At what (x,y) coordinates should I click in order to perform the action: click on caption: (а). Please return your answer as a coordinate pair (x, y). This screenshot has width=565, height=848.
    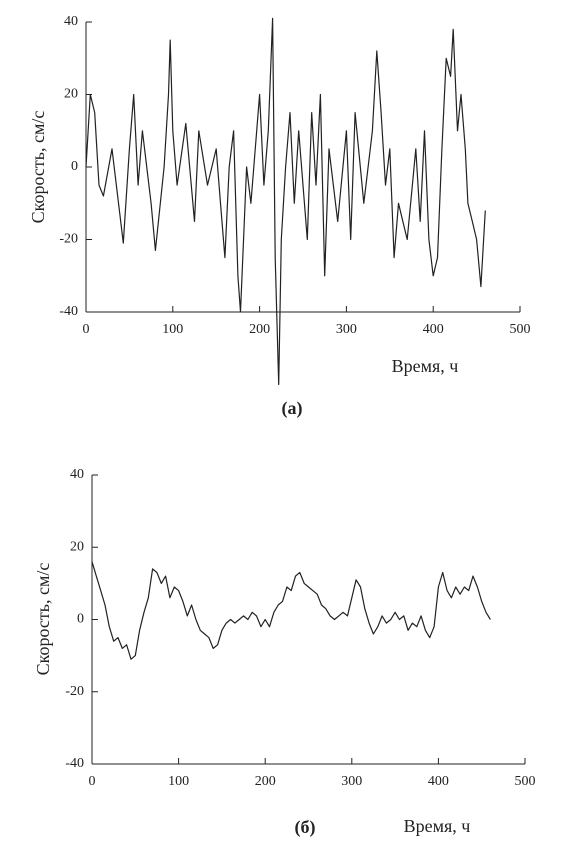
    Looking at the image, I should click on (292, 408).